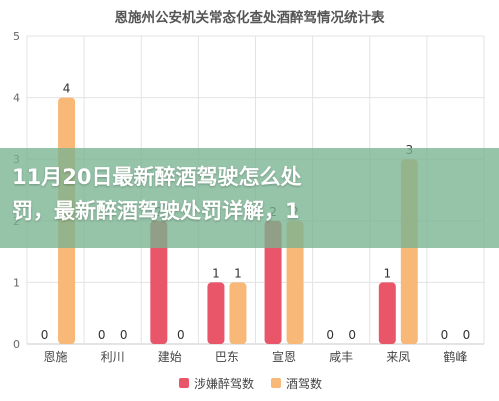 This screenshot has width=499, height=401. I want to click on chart-title: 恩施州公安机关常态化查处酒醉驾情况统计表, so click(249, 18).